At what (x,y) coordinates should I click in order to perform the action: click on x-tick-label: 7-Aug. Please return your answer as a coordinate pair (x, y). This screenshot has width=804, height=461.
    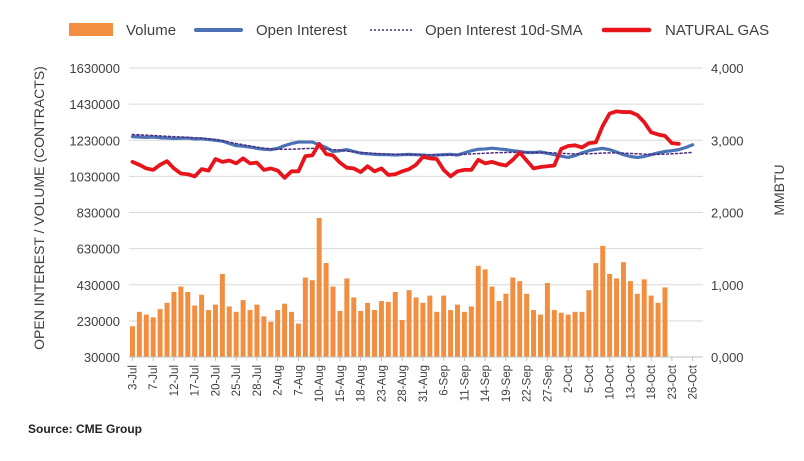
    Looking at the image, I should click on (299, 380).